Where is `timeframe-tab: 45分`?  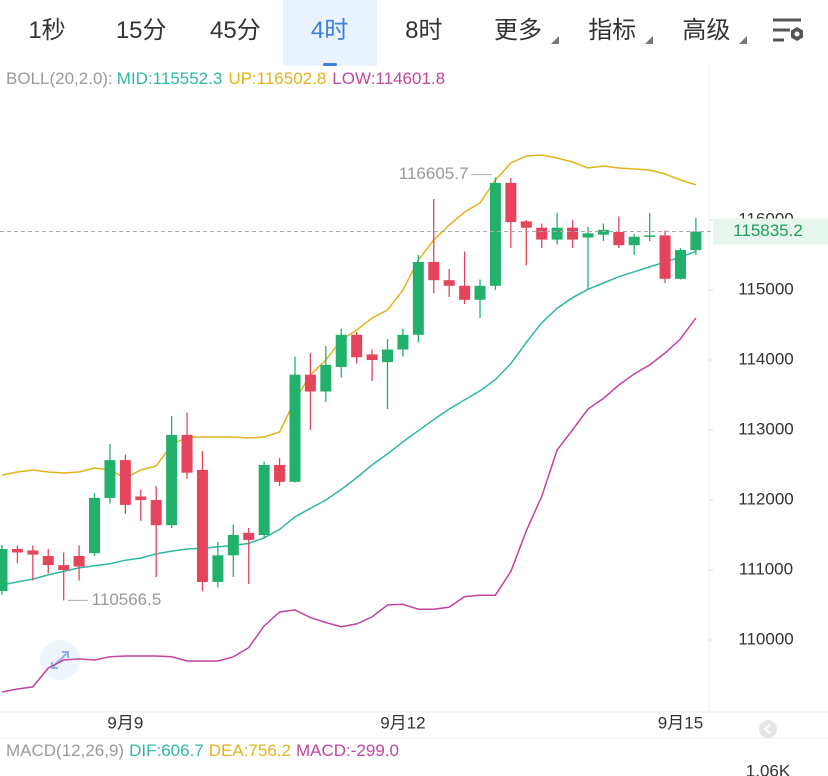 timeframe-tab: 45分 is located at coordinates (235, 30).